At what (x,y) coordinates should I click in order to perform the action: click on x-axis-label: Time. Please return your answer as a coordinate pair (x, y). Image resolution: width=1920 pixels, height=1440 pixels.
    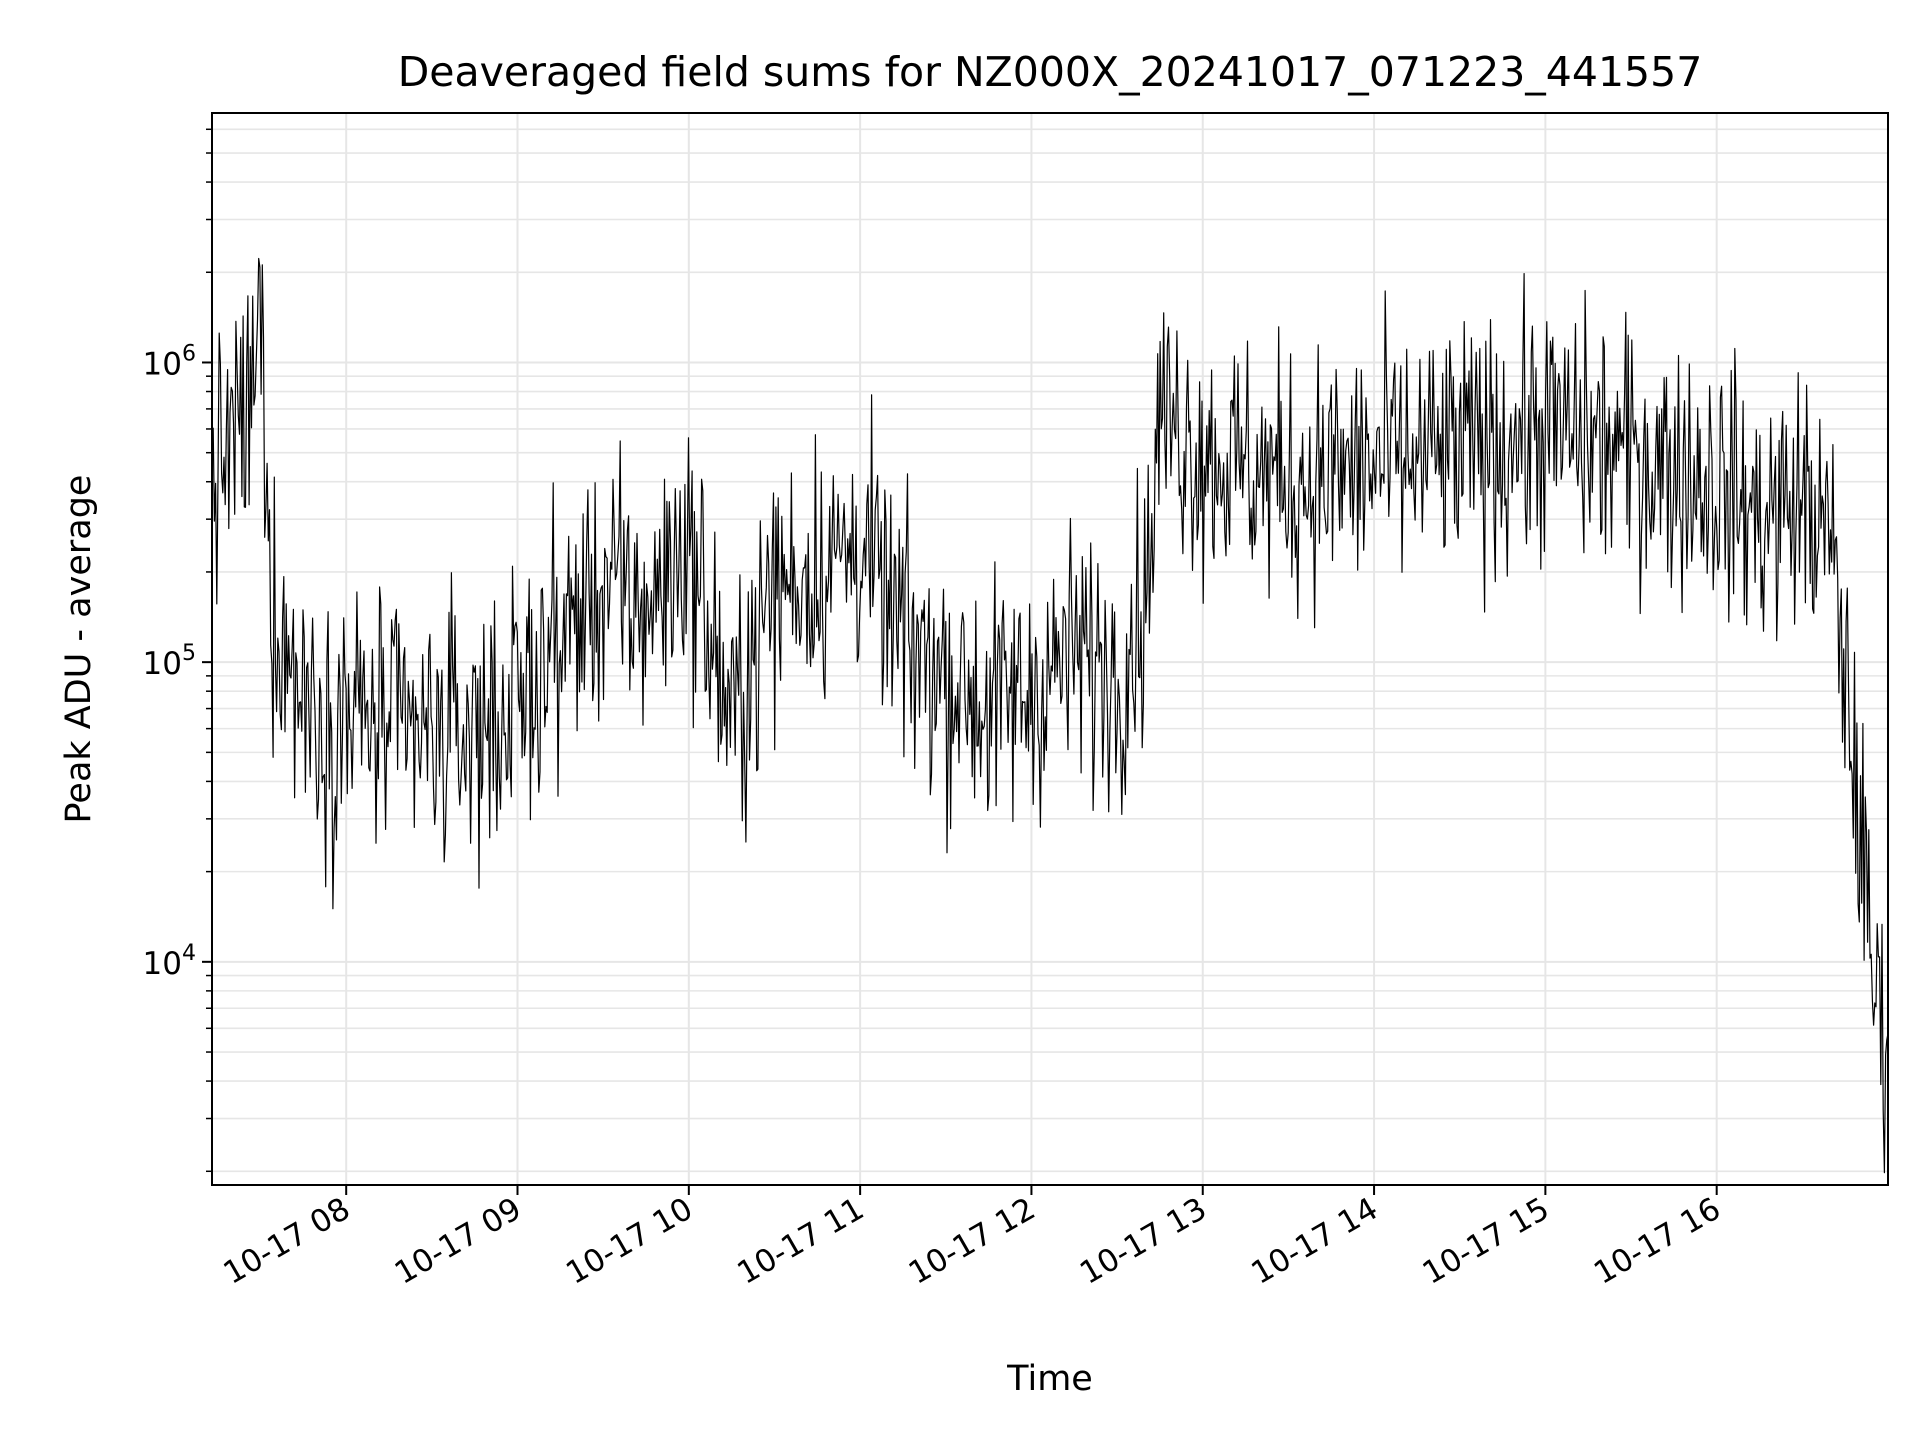
    Looking at the image, I should click on (1049, 1379).